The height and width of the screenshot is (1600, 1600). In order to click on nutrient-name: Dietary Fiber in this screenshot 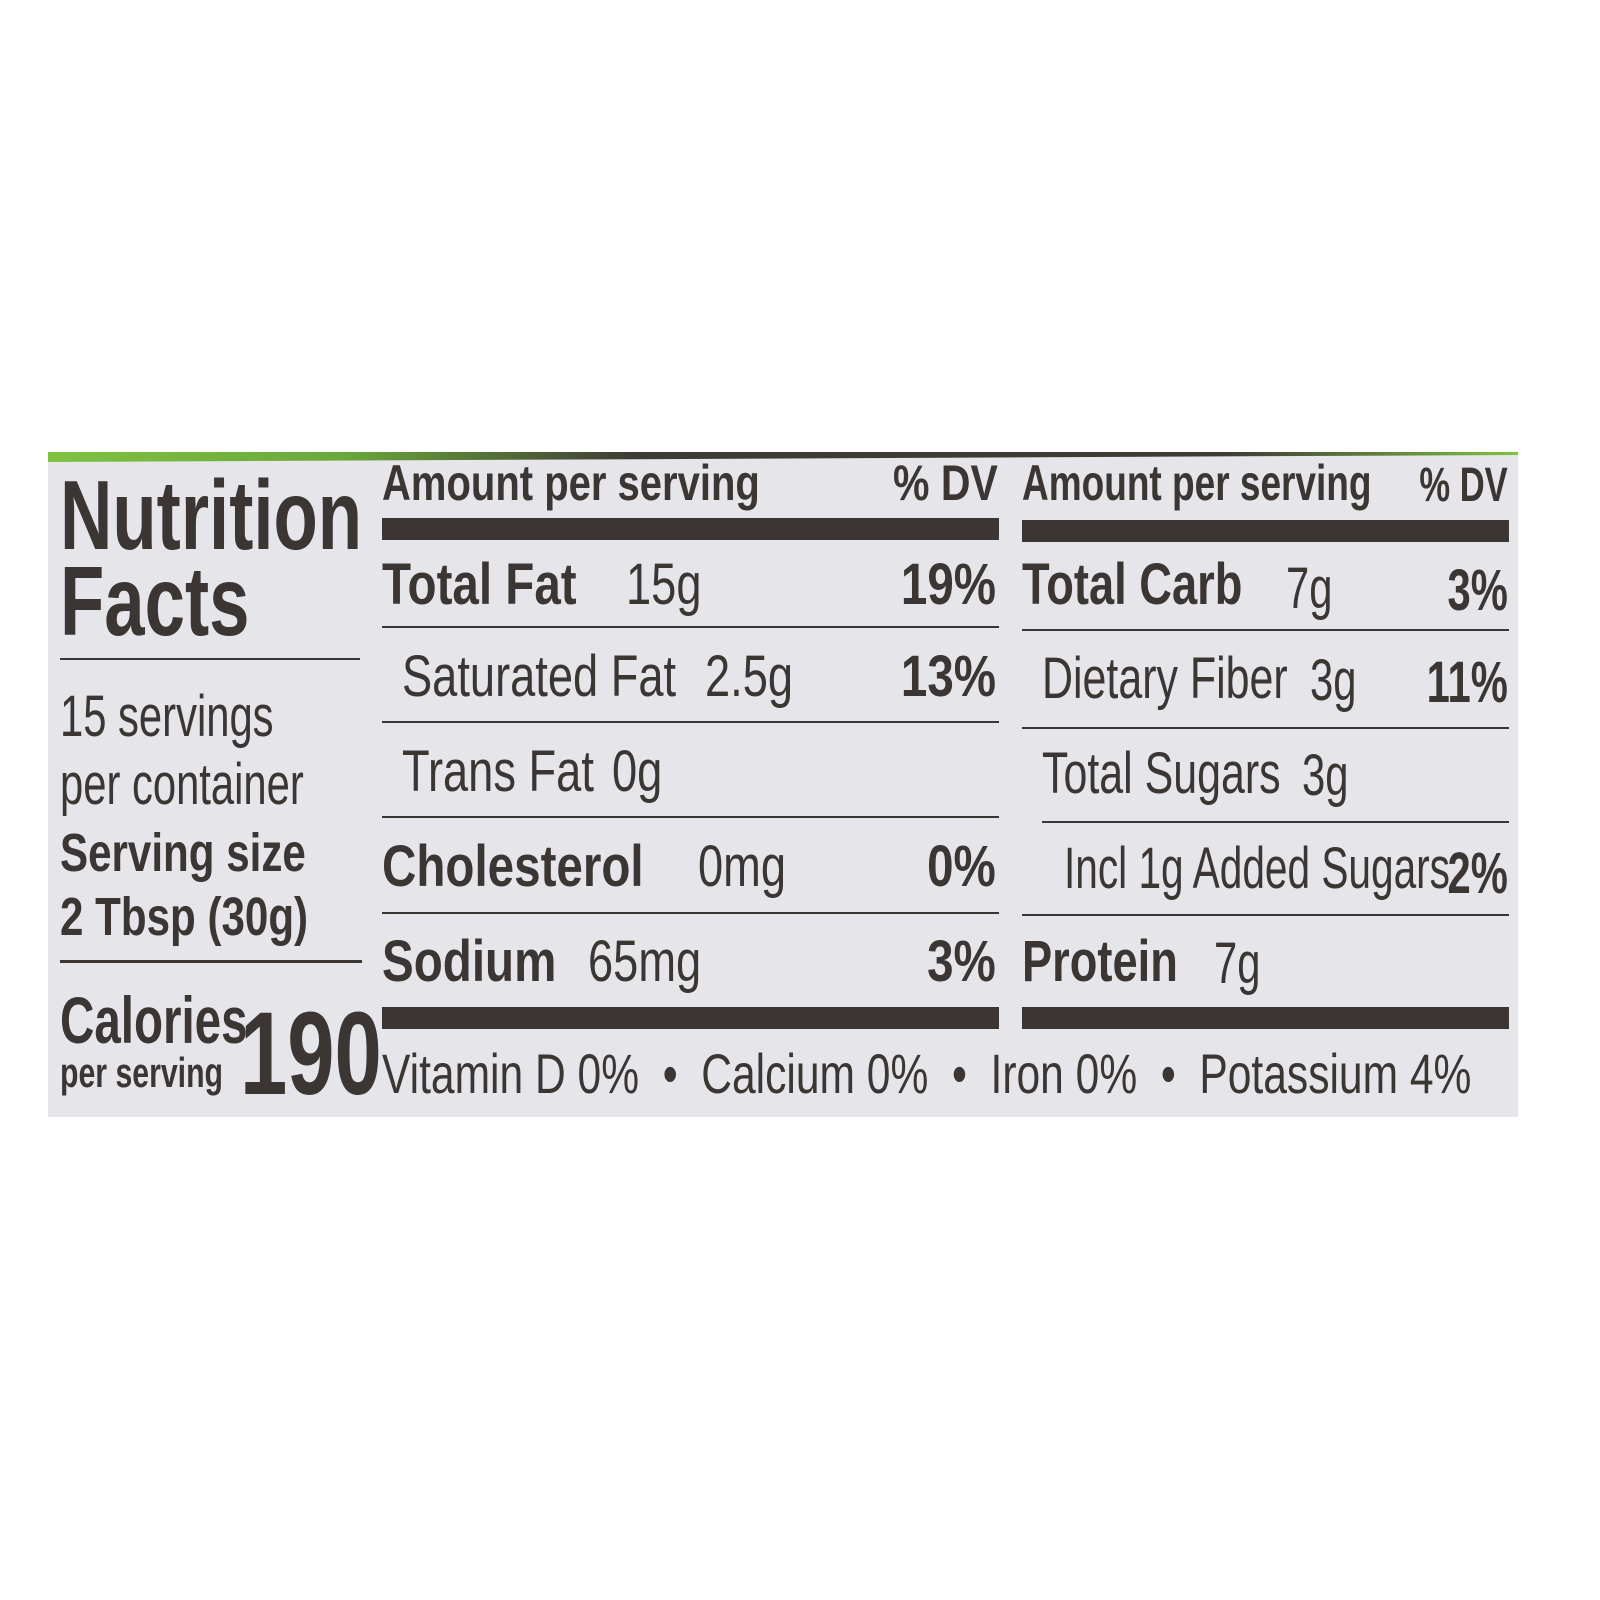, I will do `click(1165, 678)`.